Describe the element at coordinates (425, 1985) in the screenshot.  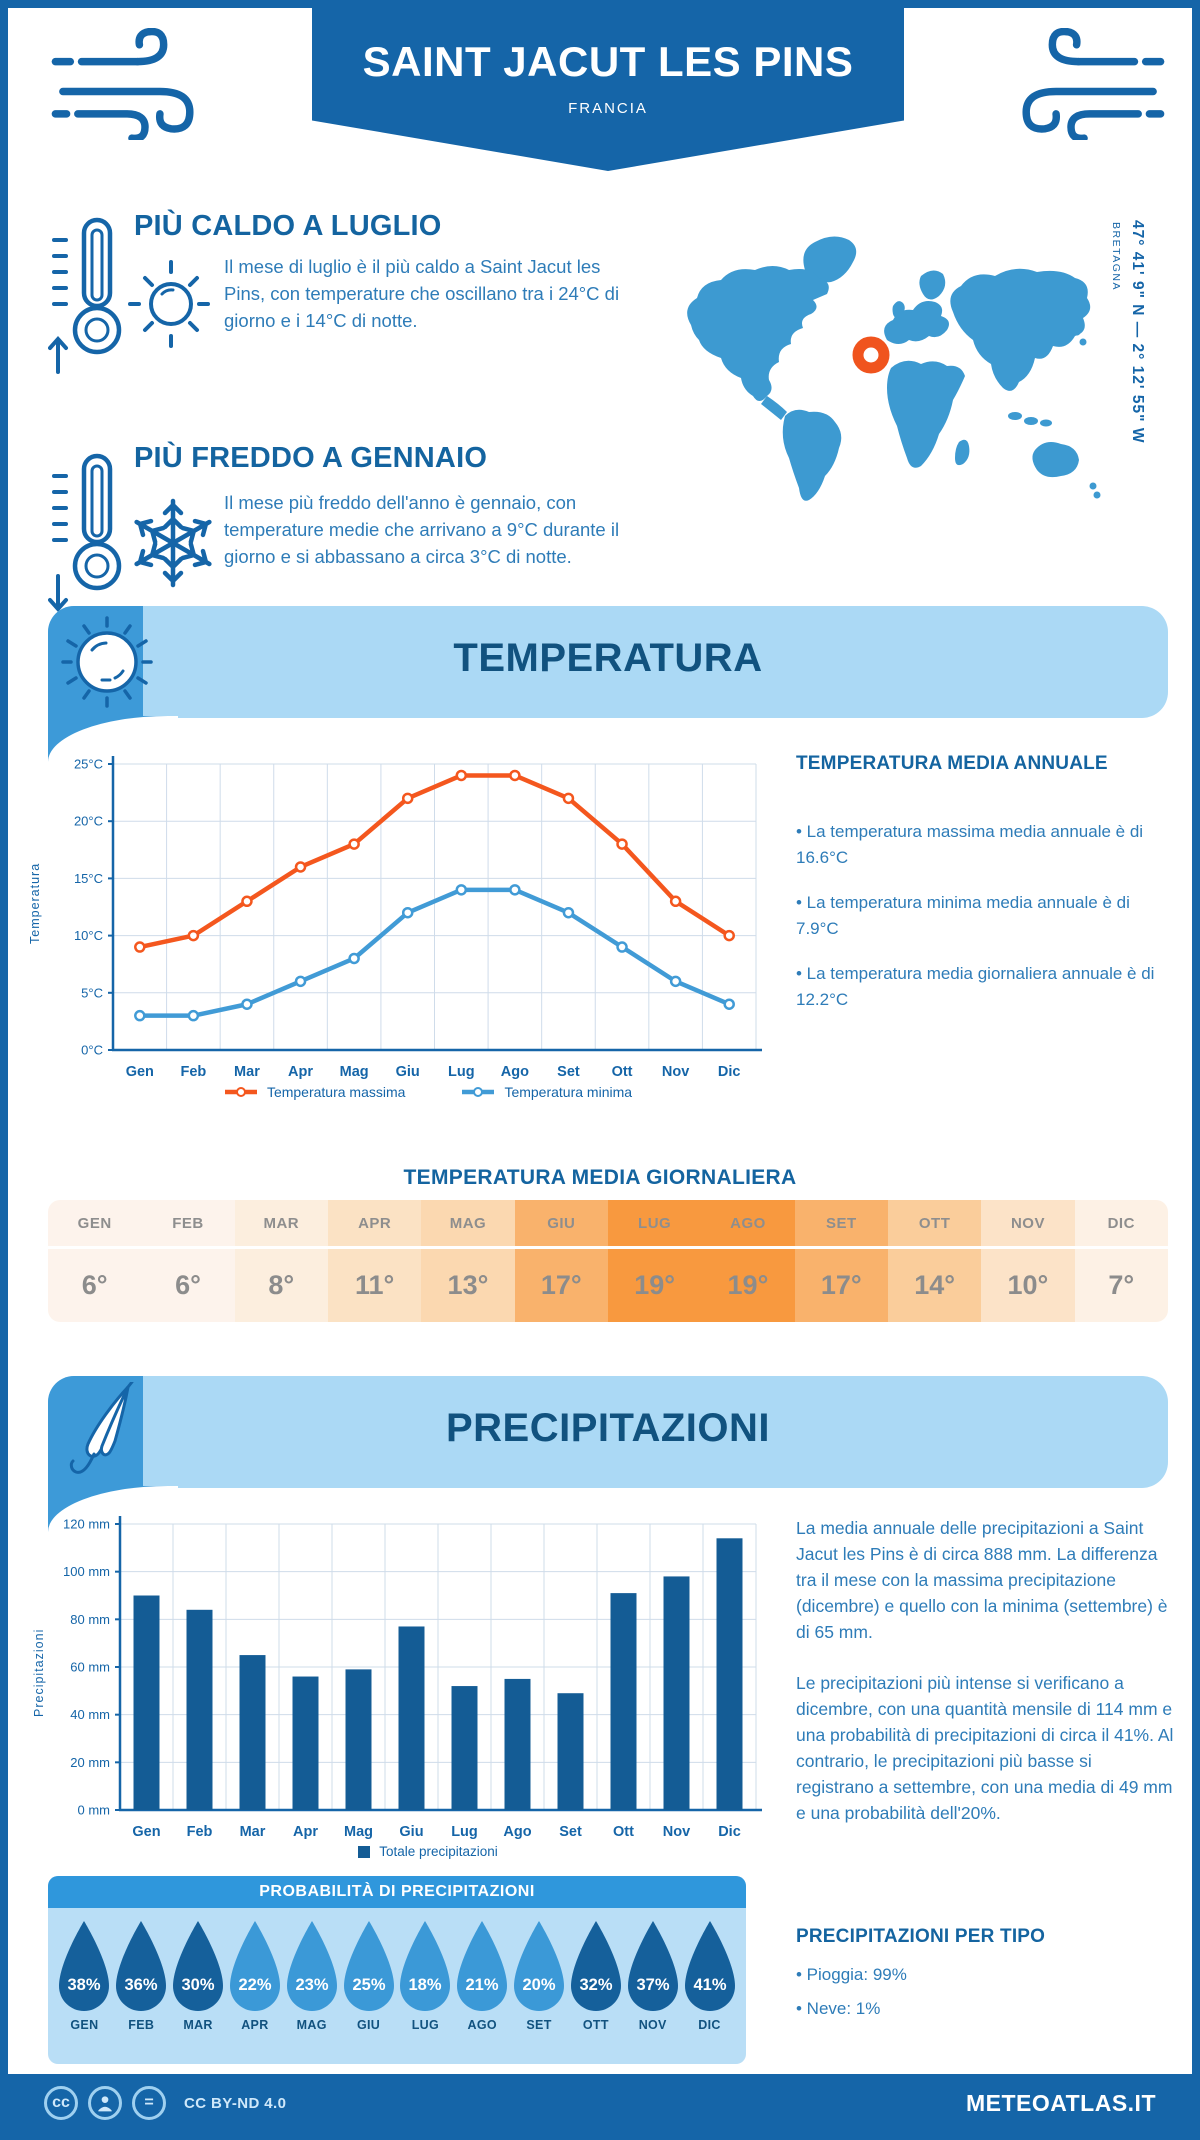
I see `svg-text: 18%` at that location.